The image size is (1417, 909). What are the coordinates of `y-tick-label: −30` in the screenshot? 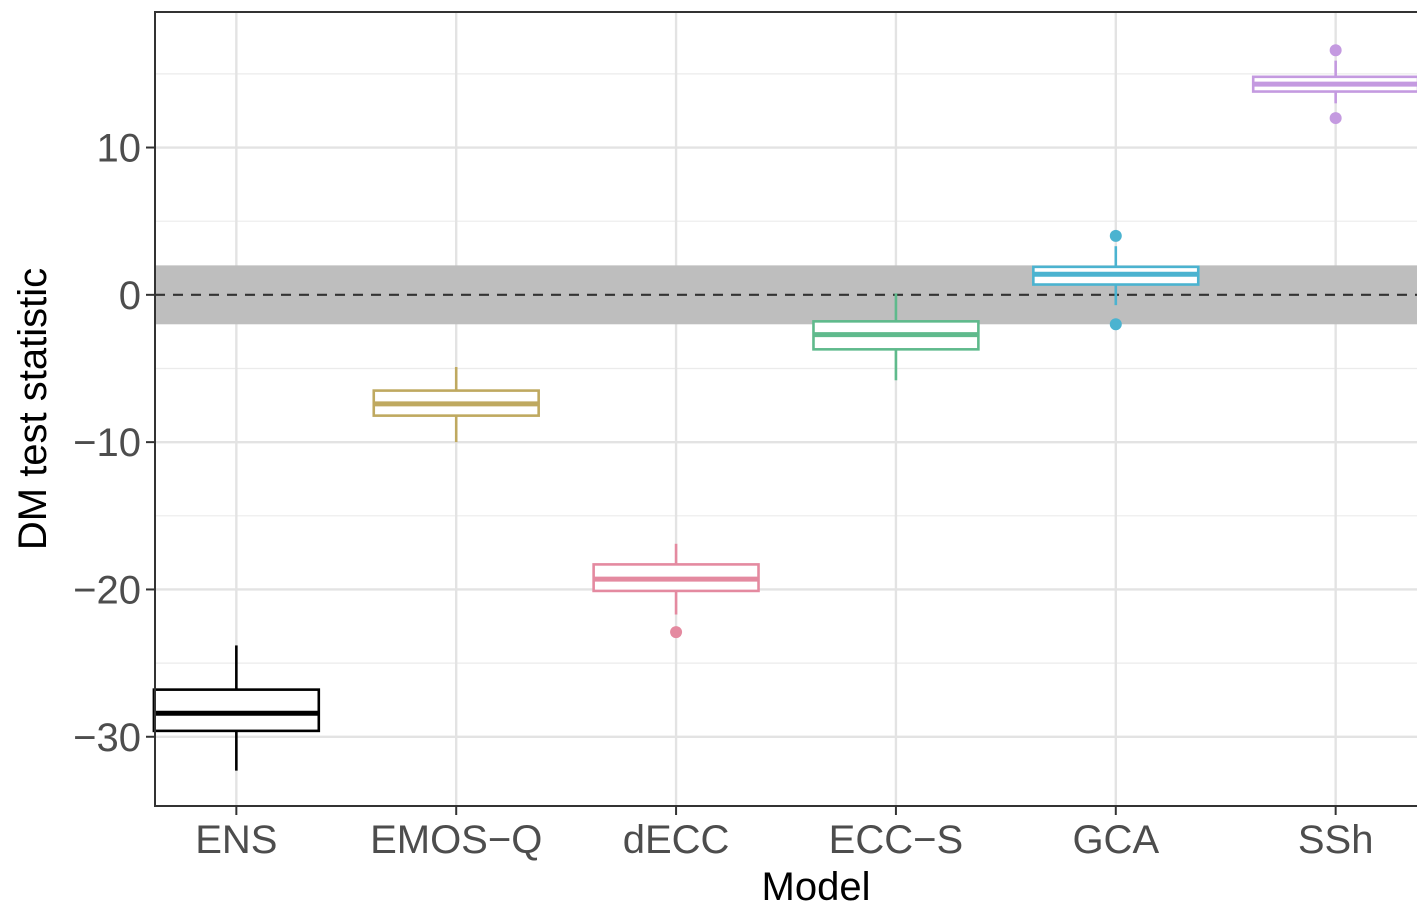 It's located at (107, 738).